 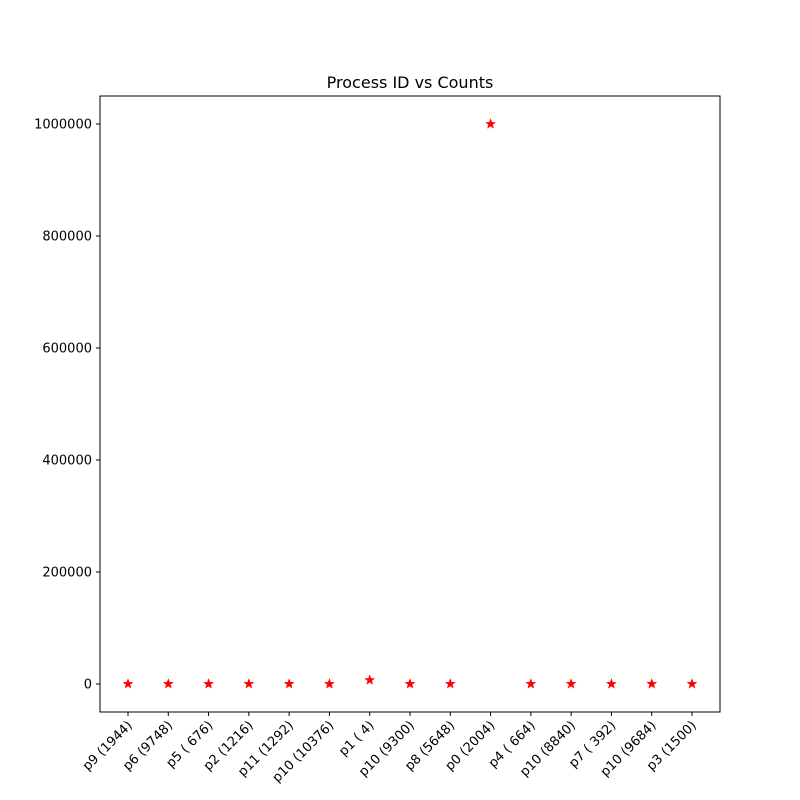 I want to click on y-tick-label: 200000, so click(x=67, y=573).